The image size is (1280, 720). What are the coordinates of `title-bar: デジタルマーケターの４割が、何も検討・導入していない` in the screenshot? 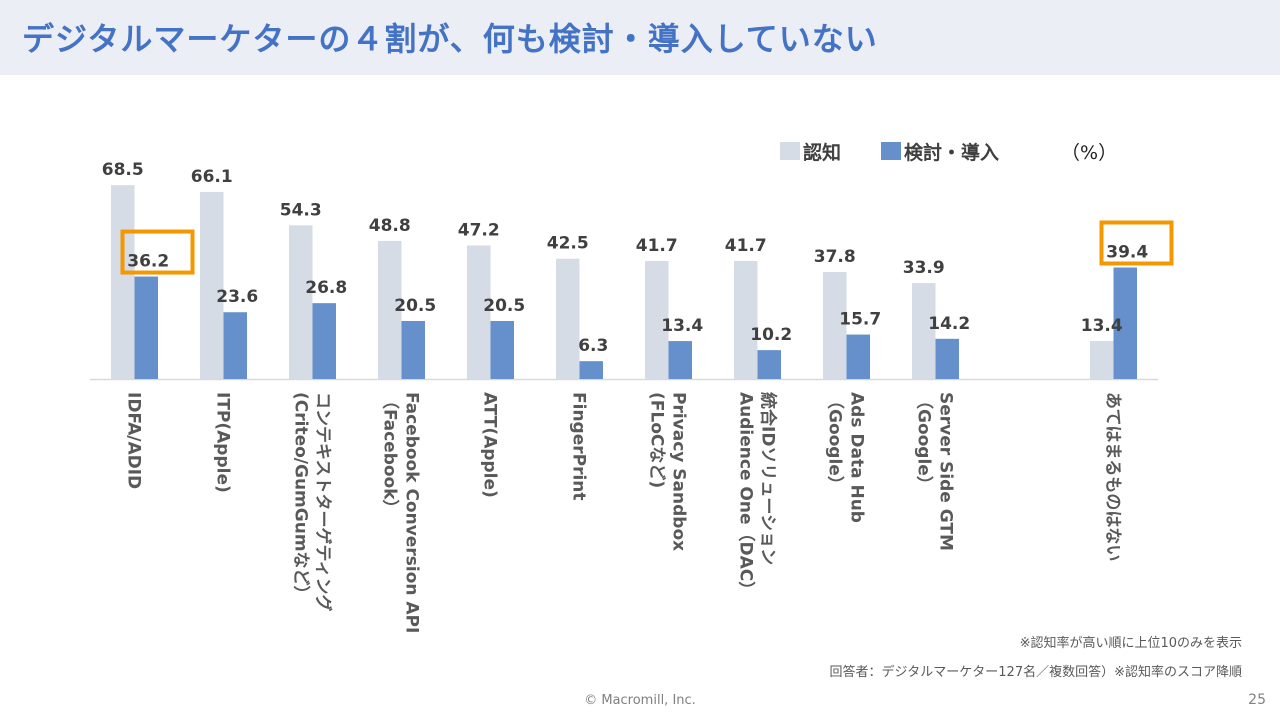 It's located at (640, 37).